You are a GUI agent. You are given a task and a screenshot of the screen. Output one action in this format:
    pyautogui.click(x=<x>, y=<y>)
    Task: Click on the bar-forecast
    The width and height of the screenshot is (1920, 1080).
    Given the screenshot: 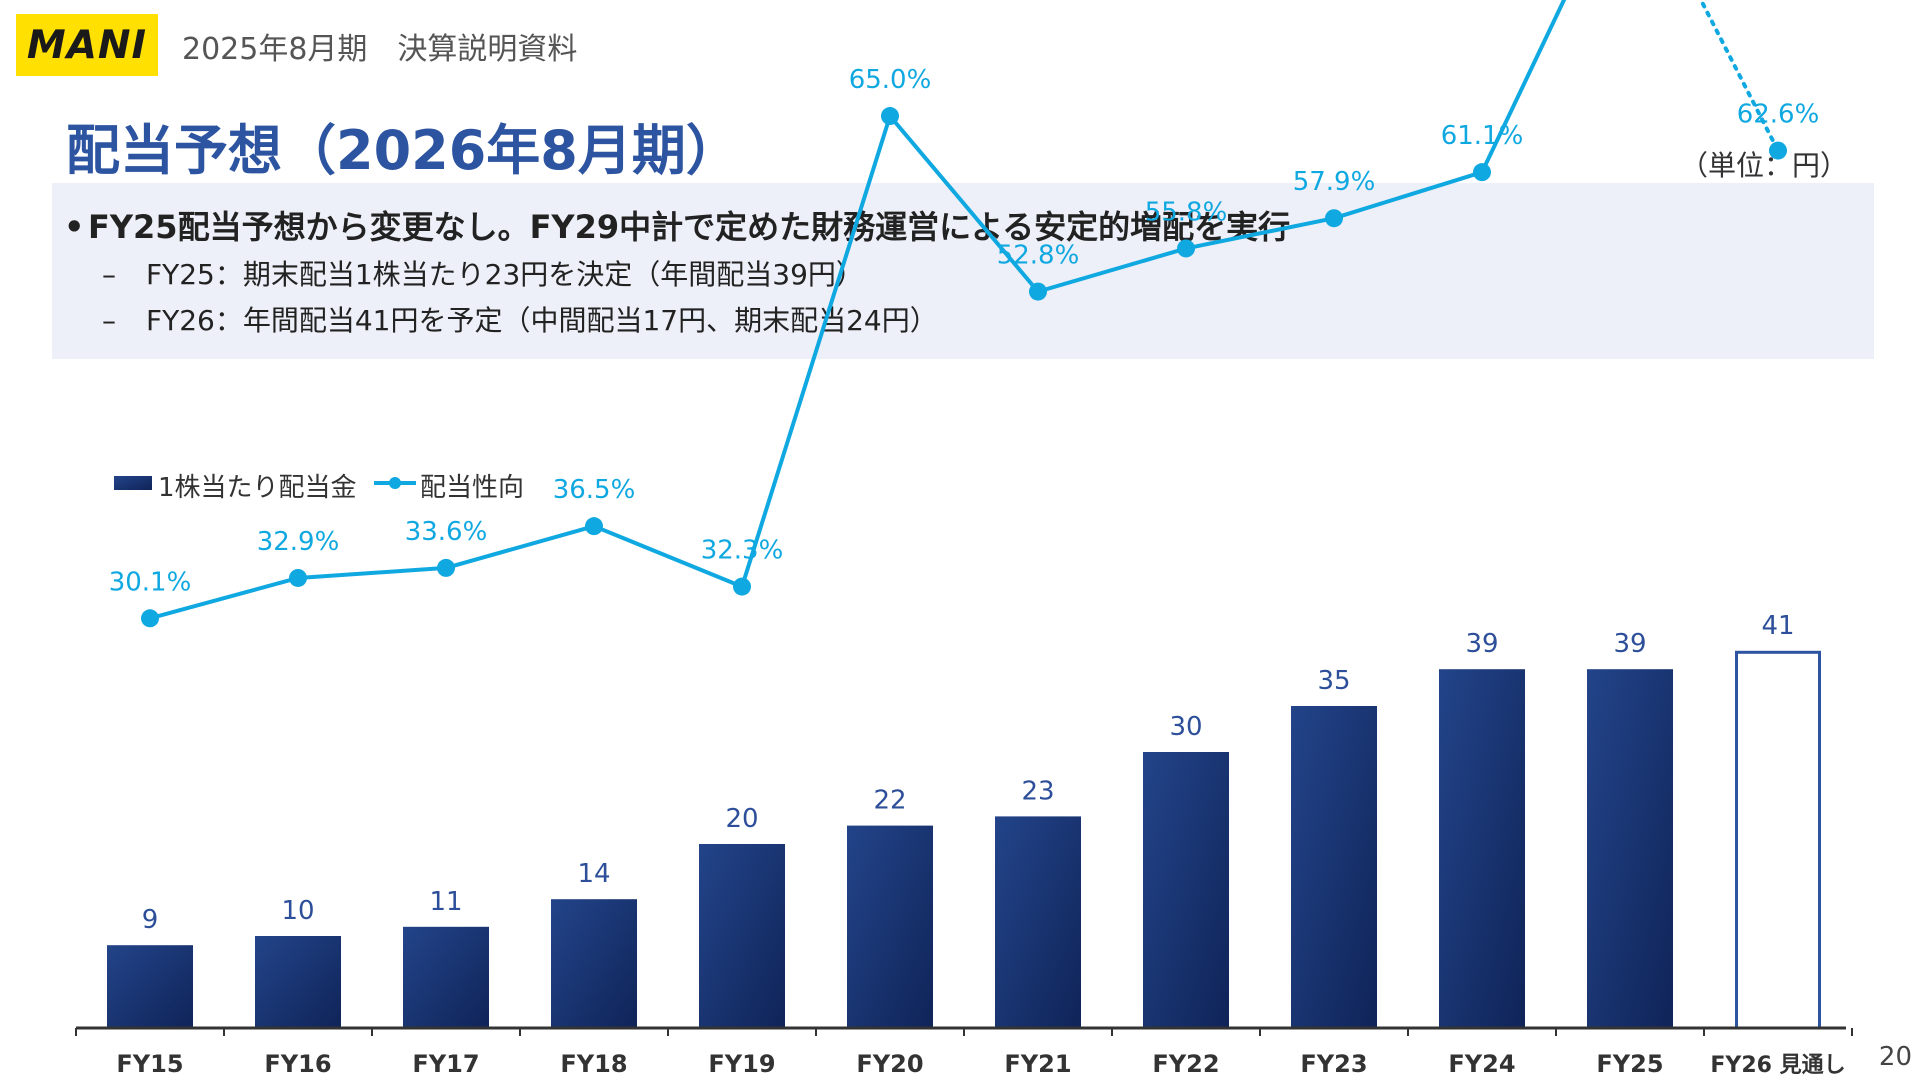 What is the action you would take?
    pyautogui.click(x=1778, y=840)
    